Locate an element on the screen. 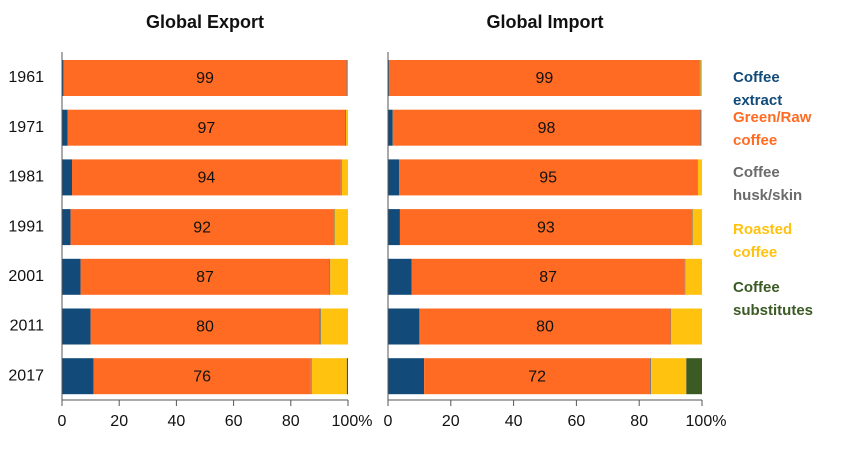 This screenshot has height=449, width=850. data-label: 92 is located at coordinates (202, 227).